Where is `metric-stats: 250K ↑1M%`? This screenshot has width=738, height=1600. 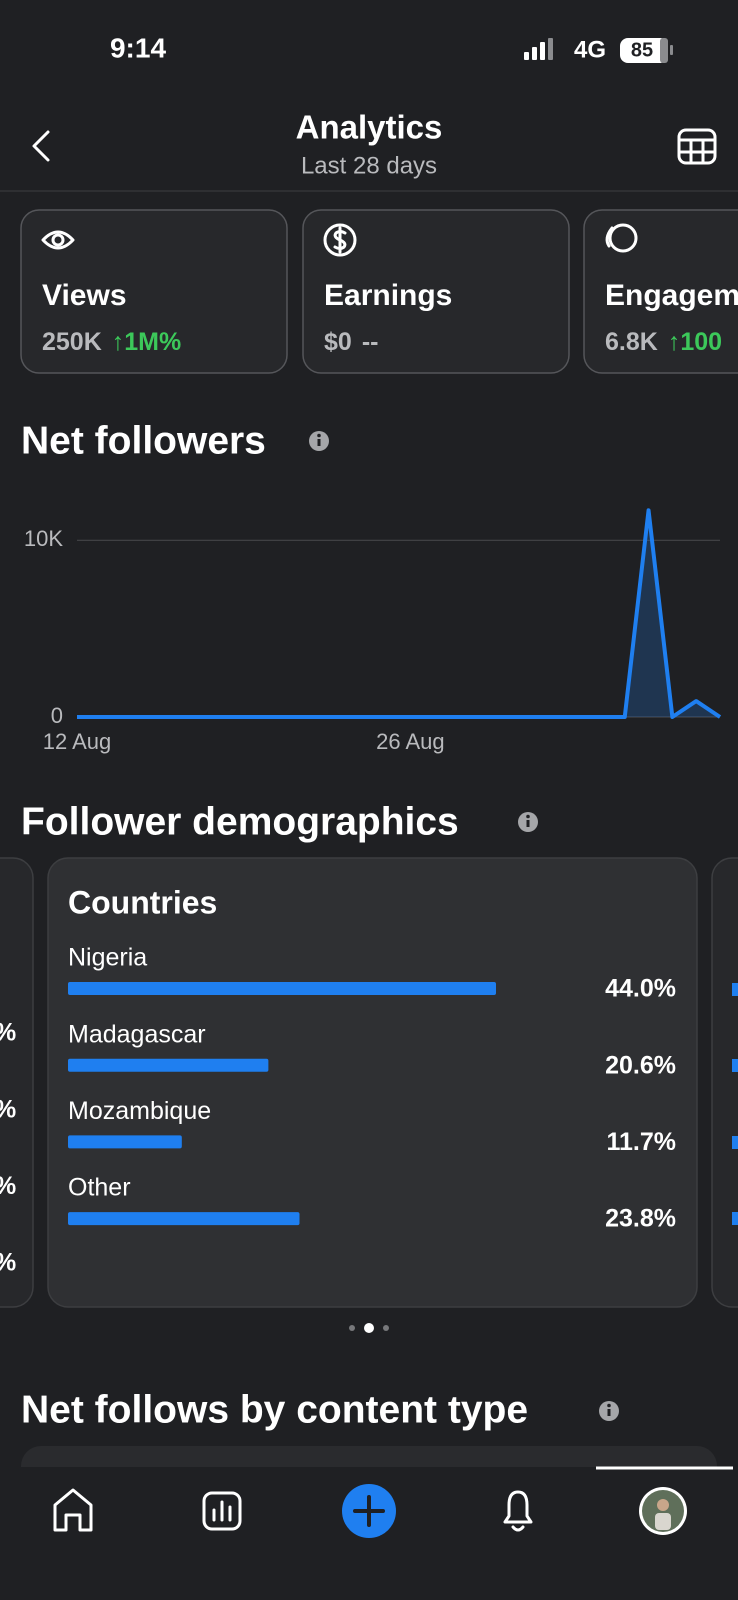
metric-stats: 250K ↑1M% is located at coordinates (111, 342).